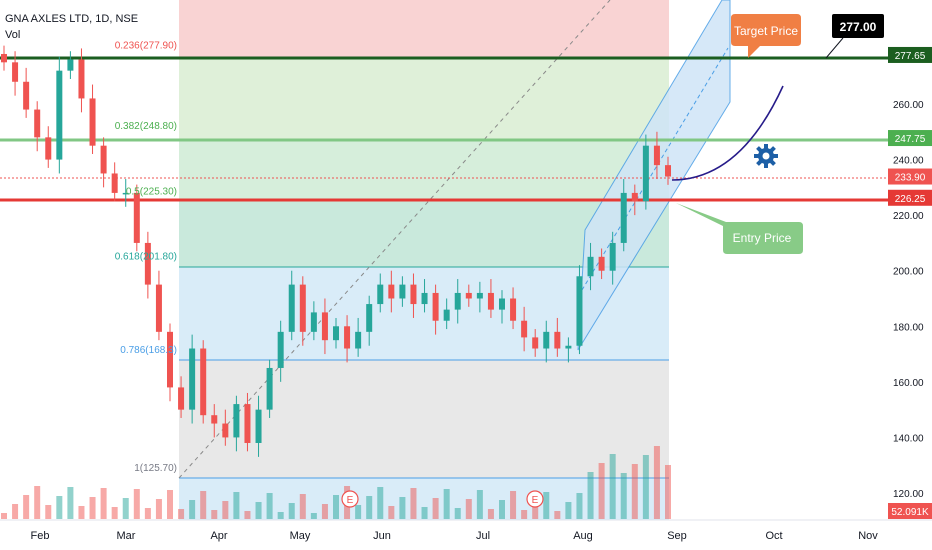 Image resolution: width=932 pixels, height=550 pixels. Describe the element at coordinates (908, 327) in the screenshot. I see `y-tick-label: 180.00` at that location.